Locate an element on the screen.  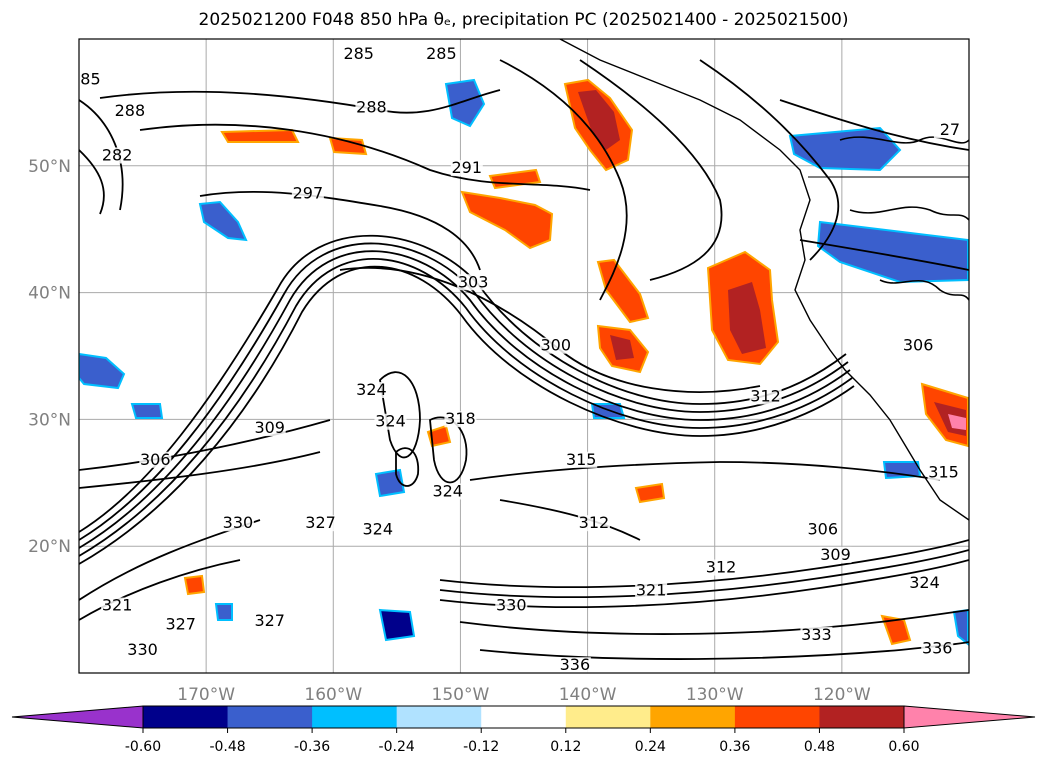
lat-tick-label: 30°N is located at coordinates (49, 420).